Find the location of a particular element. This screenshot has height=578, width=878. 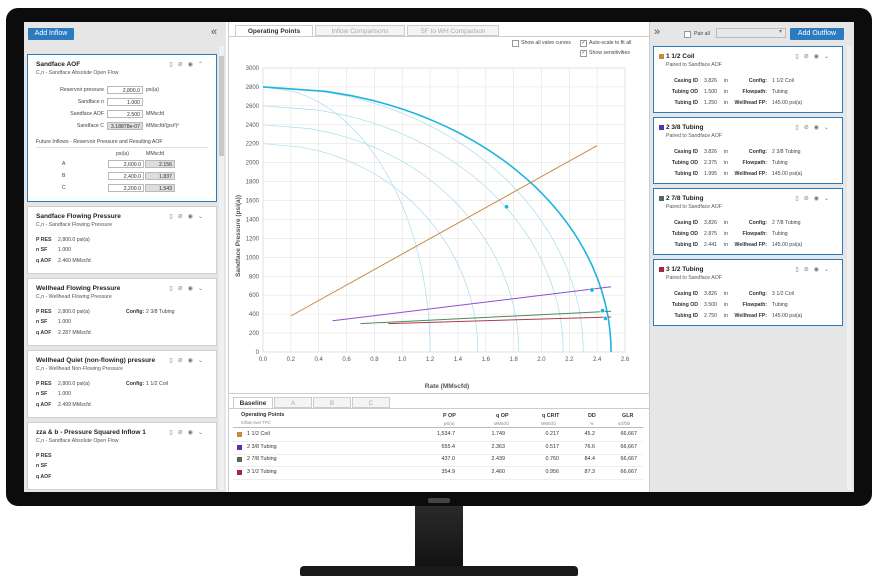

table-row: 1 1/2 Coil 1,534.7 1.749 0.217 45.2 66,667 is located at coordinates (438, 435).